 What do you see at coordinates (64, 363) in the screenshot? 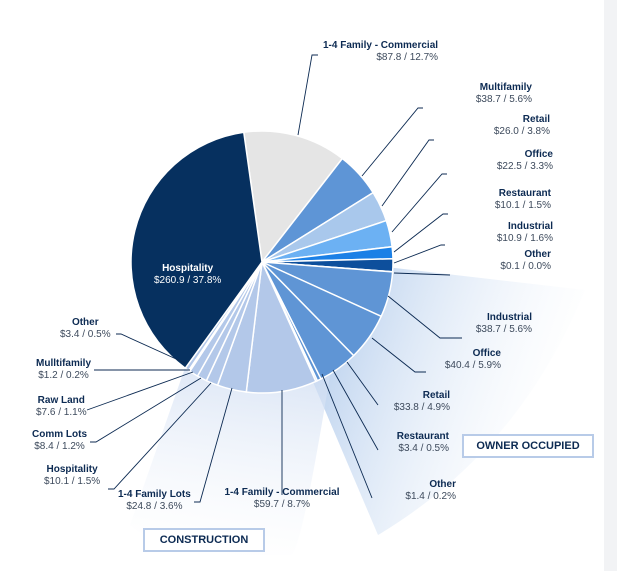
I see `slice-name: Mulltifamily` at bounding box center [64, 363].